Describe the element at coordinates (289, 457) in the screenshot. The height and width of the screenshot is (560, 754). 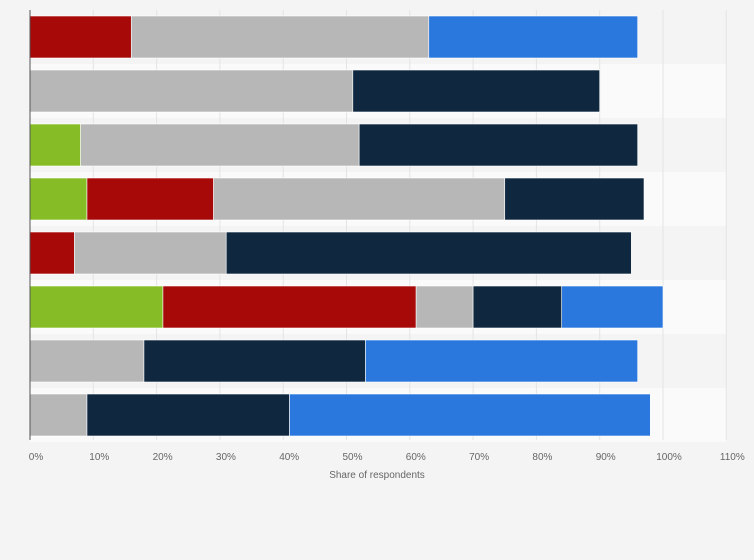
I see `x-tick-label: 40%` at that location.